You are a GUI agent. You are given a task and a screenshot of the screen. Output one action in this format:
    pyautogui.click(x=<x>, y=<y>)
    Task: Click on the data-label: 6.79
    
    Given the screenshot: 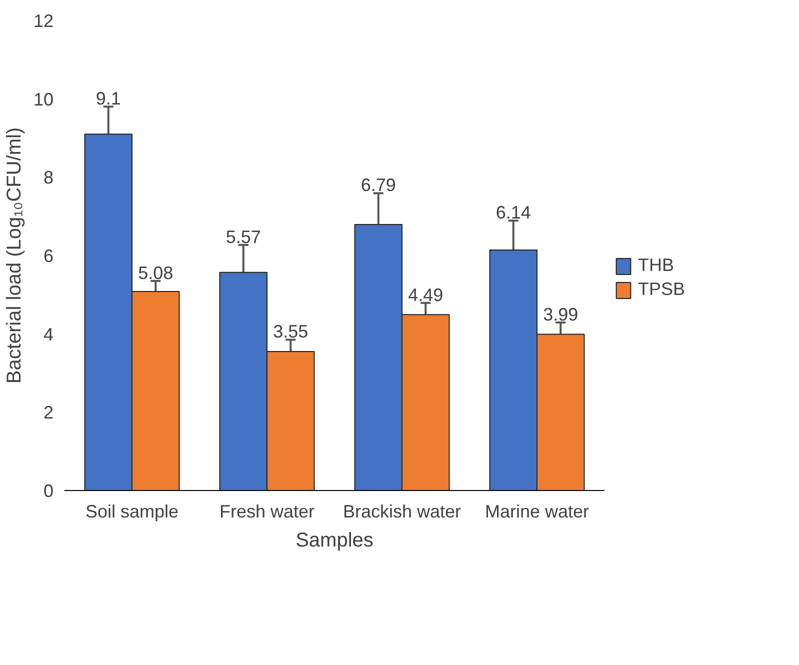 What is the action you would take?
    pyautogui.click(x=378, y=185)
    